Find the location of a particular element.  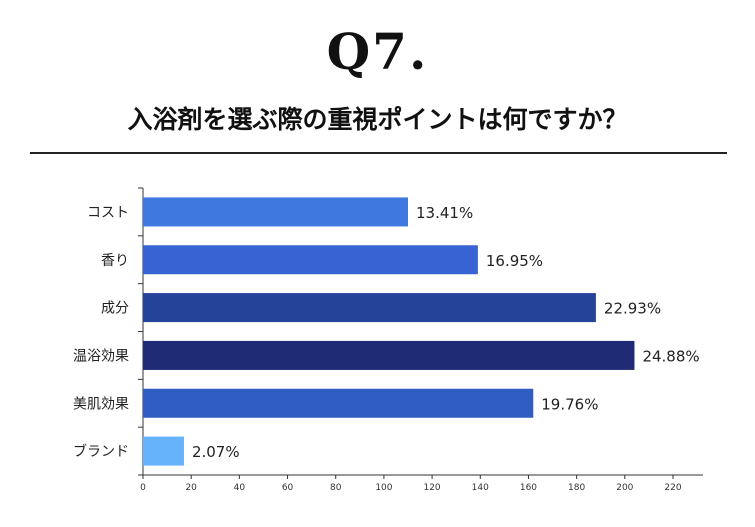

x-tick-label: 100 is located at coordinates (383, 488).